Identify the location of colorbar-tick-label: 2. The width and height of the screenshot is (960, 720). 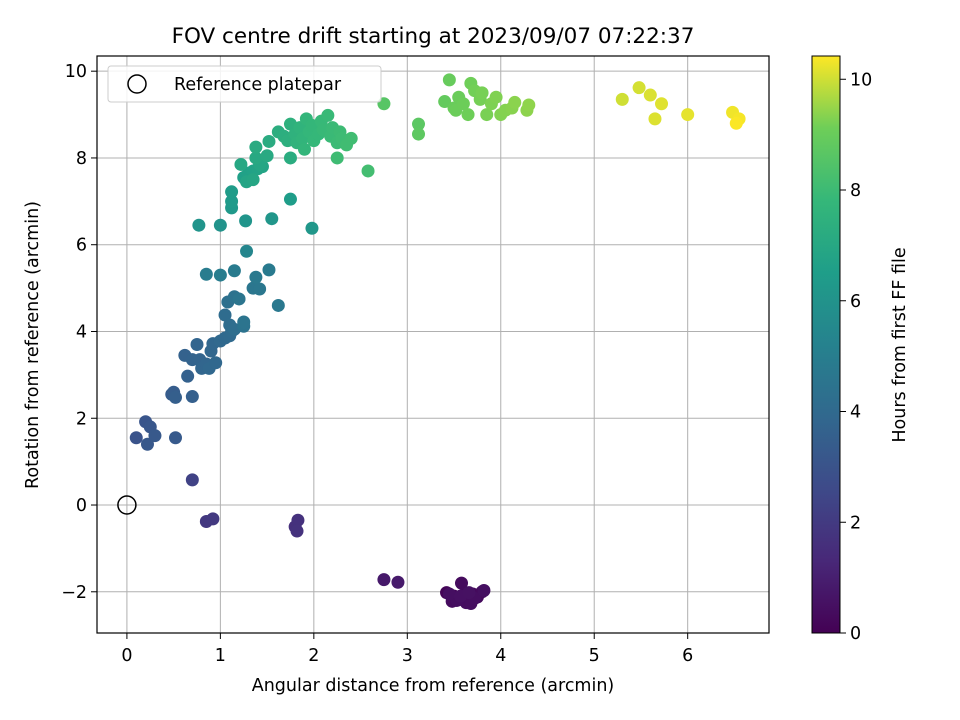
(855, 523).